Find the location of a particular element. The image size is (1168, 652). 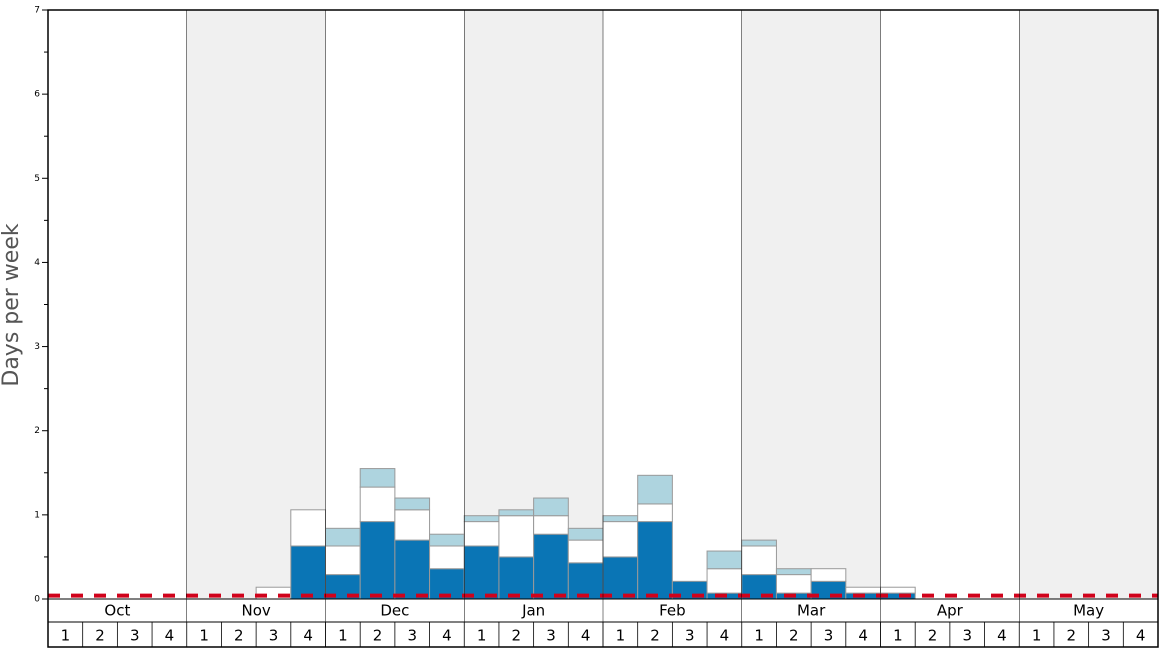

month-label: Jan is located at coordinates (533, 611).